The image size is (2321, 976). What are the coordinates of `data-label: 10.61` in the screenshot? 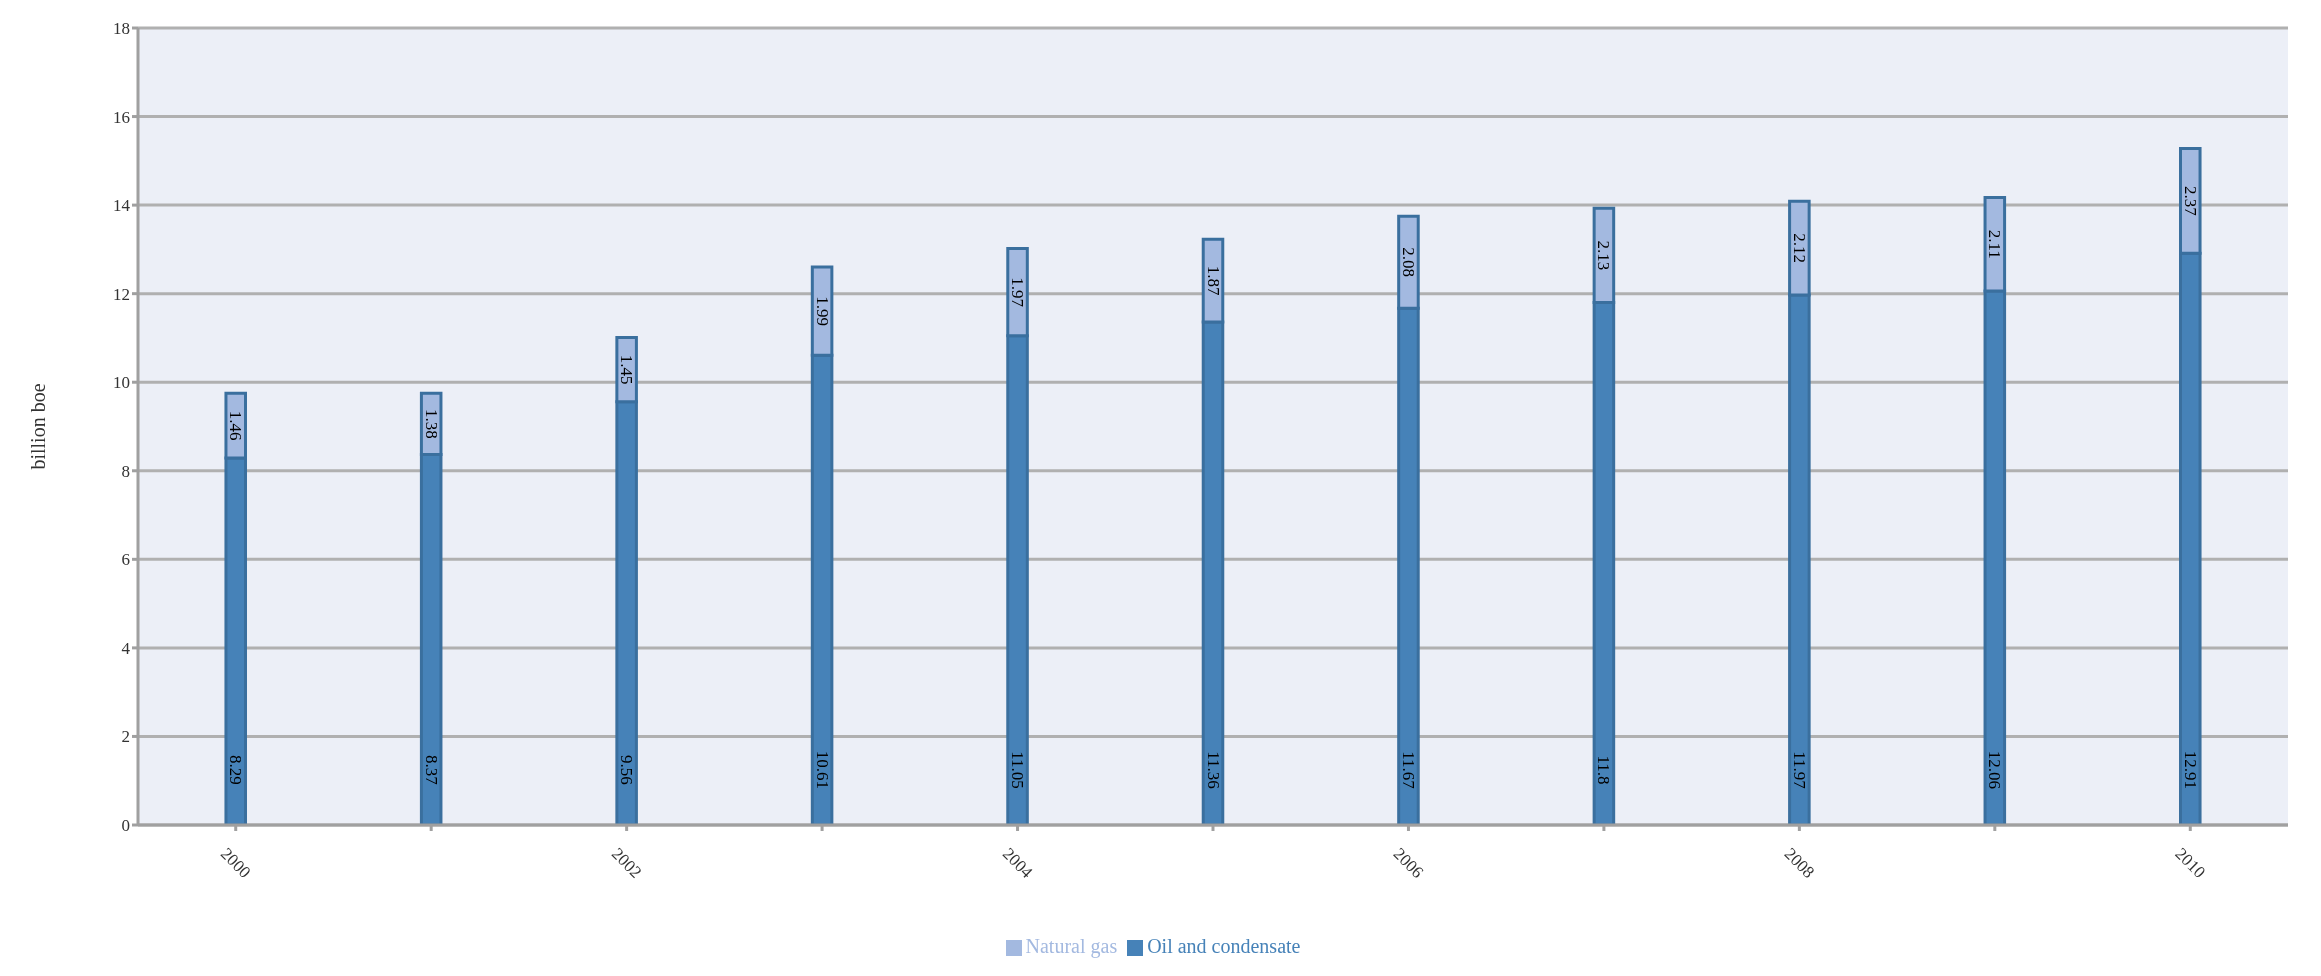 It's located at (822, 770).